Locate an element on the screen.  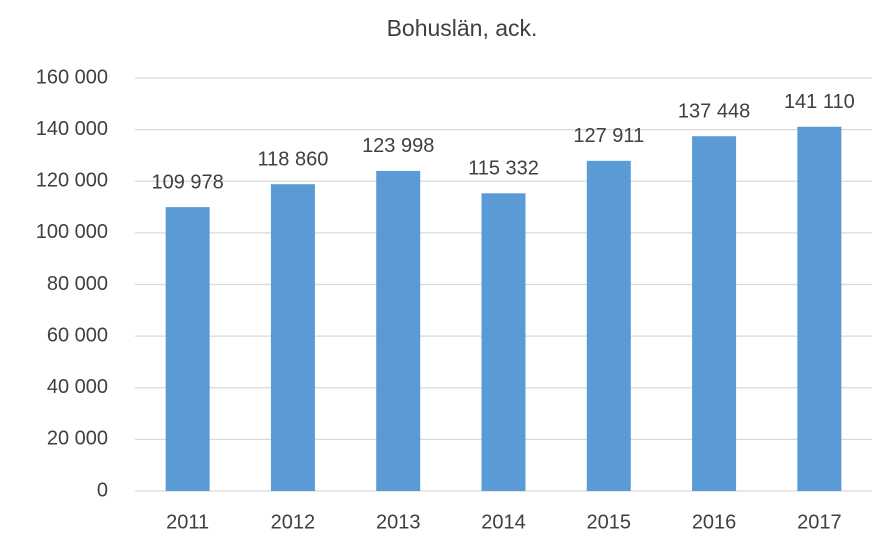
y-tick-label: 40 000 is located at coordinates (77, 387).